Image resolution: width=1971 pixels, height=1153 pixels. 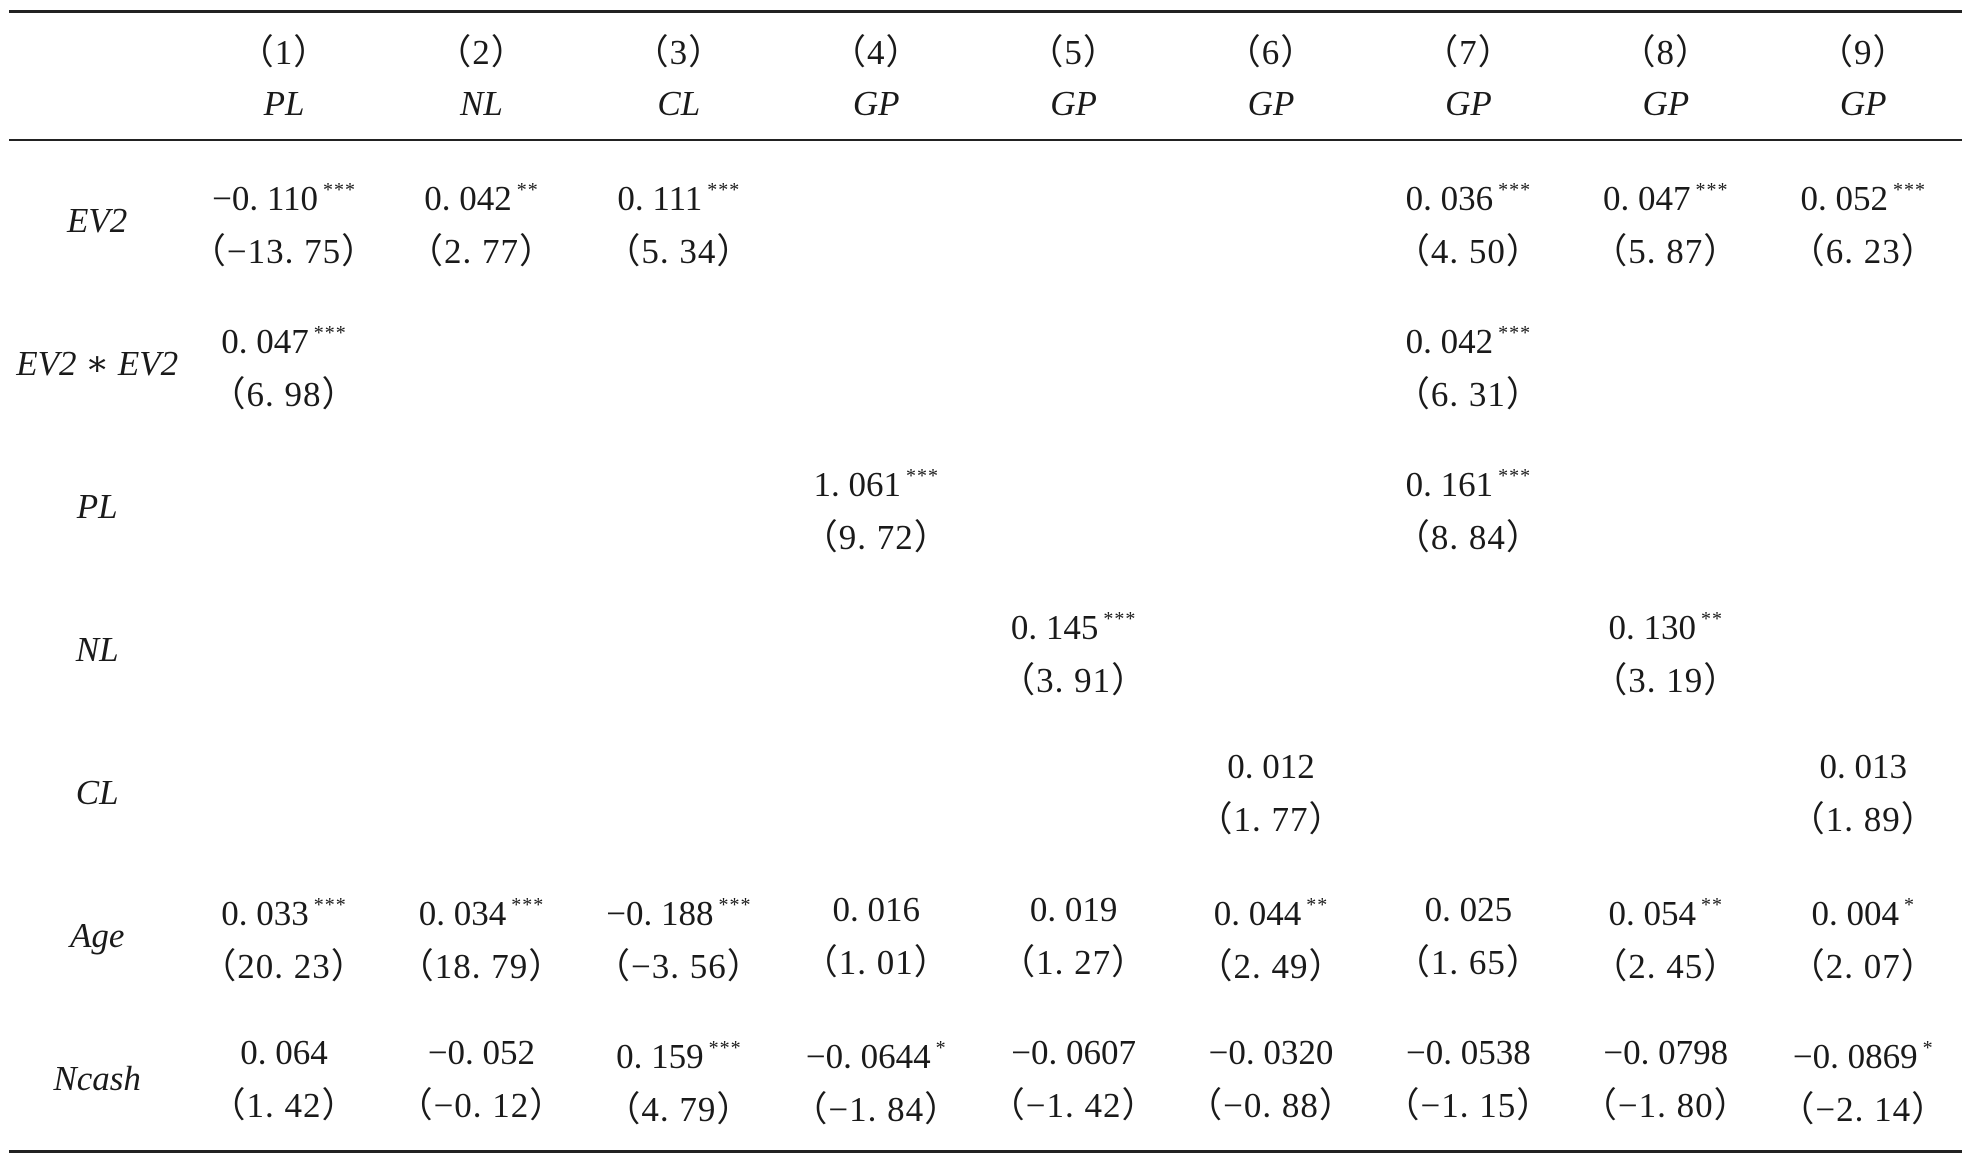 I want to click on table-cell: 0. 052 *** （6. 23）, so click(x=1863, y=216).